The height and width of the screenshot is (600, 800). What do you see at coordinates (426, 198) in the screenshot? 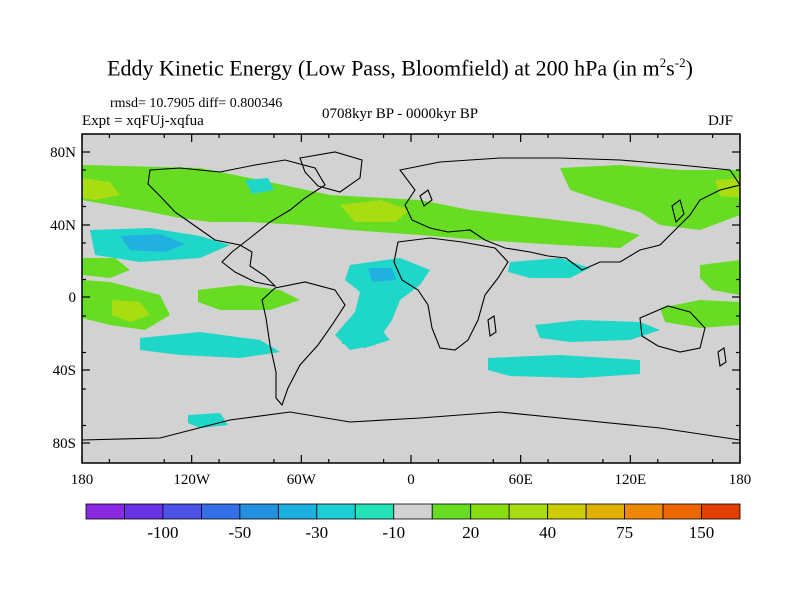
I see `uk-coast` at bounding box center [426, 198].